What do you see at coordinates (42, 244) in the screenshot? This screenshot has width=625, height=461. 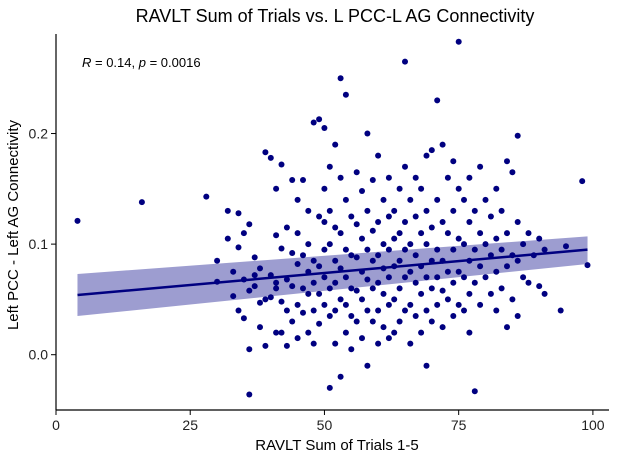 I see `y-ticks: 0.0 0.1 0.2` at bounding box center [42, 244].